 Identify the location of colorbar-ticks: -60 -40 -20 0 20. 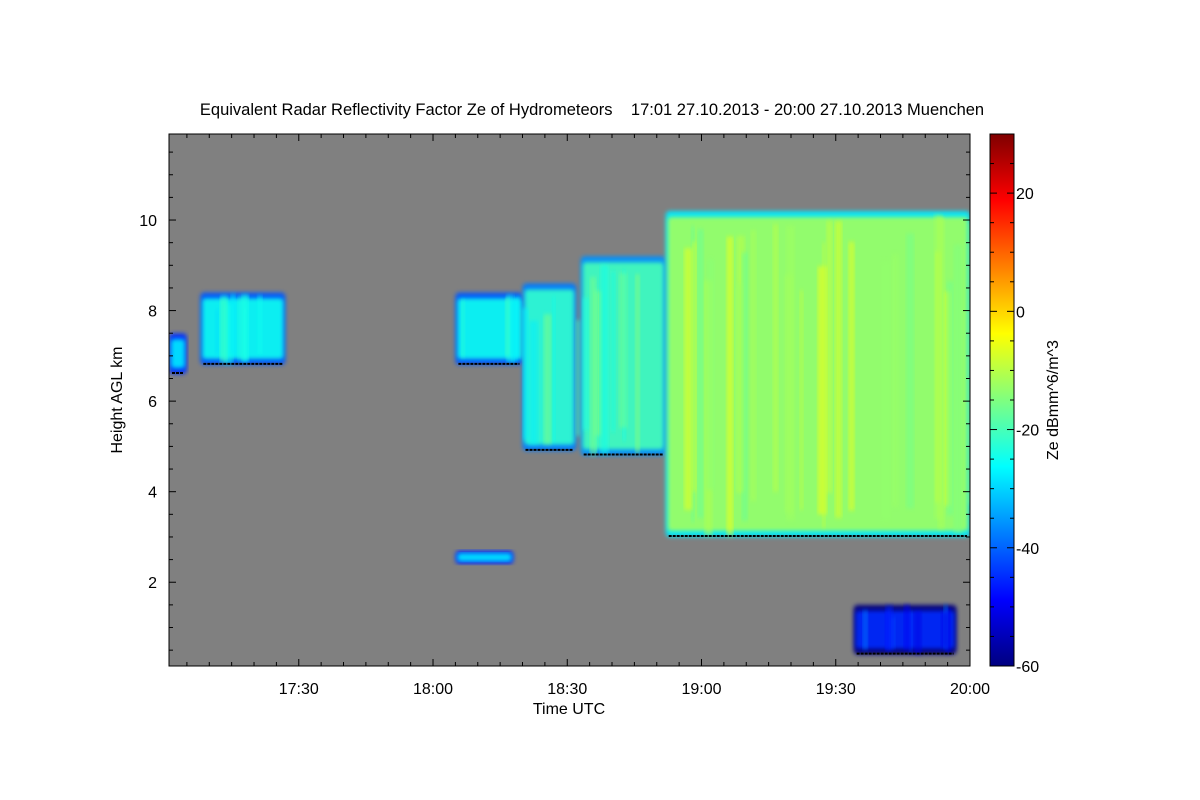
(1014, 404).